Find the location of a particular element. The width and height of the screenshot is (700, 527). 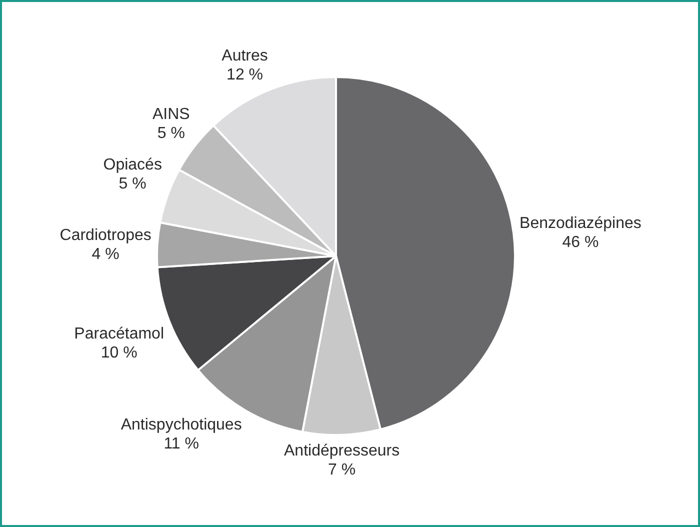

data-label: 4 % is located at coordinates (106, 254).